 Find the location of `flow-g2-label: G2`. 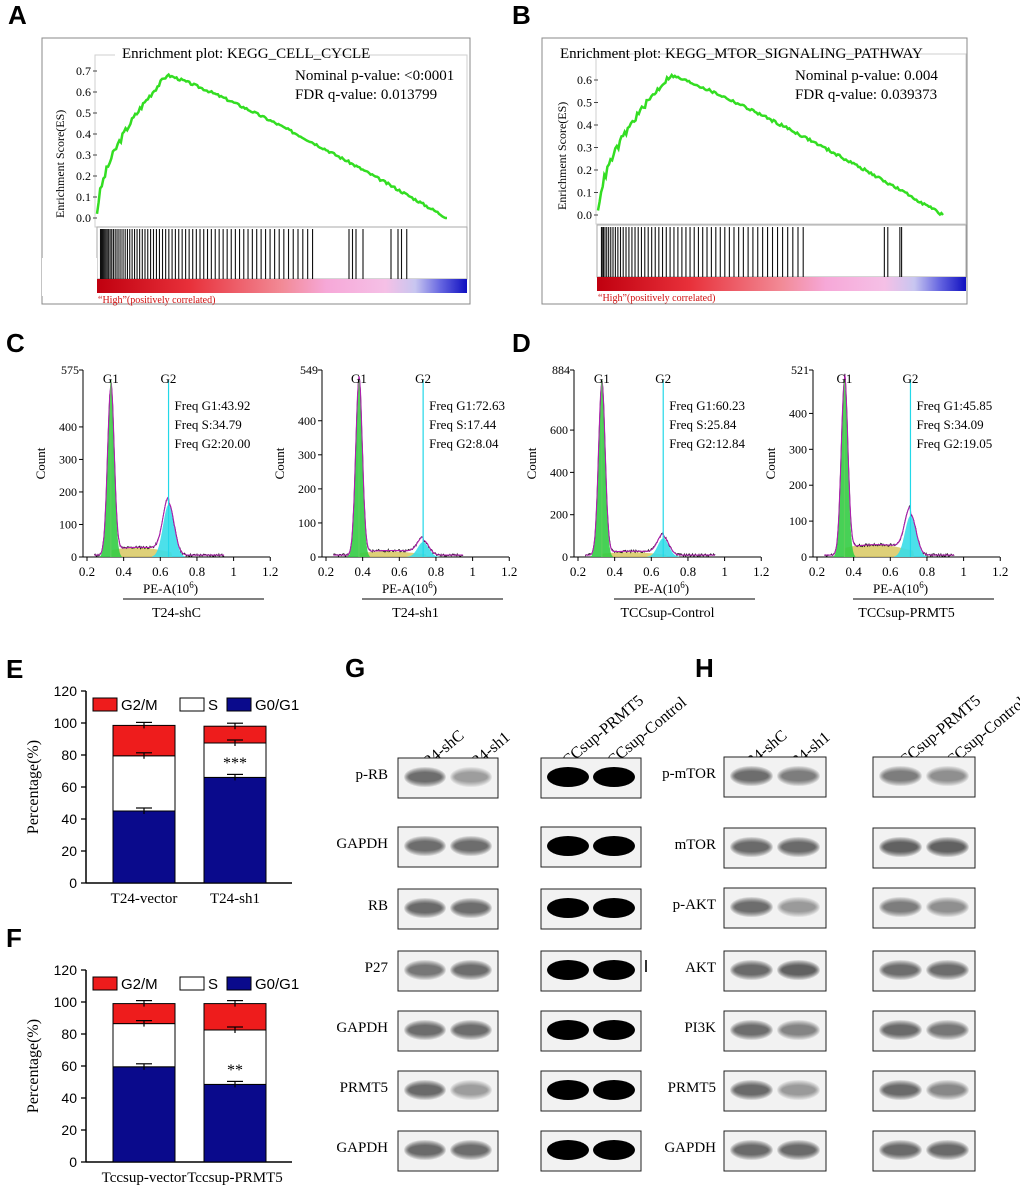

flow-g2-label: G2 is located at coordinates (663, 378).